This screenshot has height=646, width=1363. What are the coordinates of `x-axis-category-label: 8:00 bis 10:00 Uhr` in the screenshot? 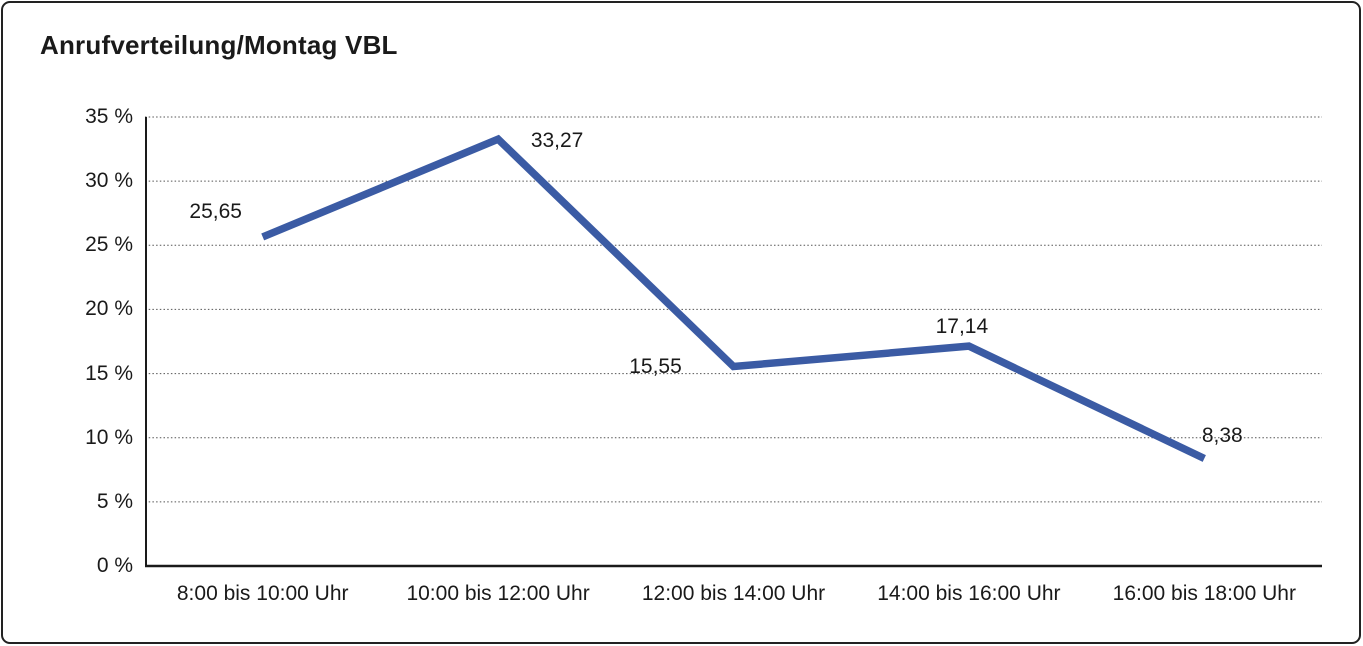 It's located at (262, 593).